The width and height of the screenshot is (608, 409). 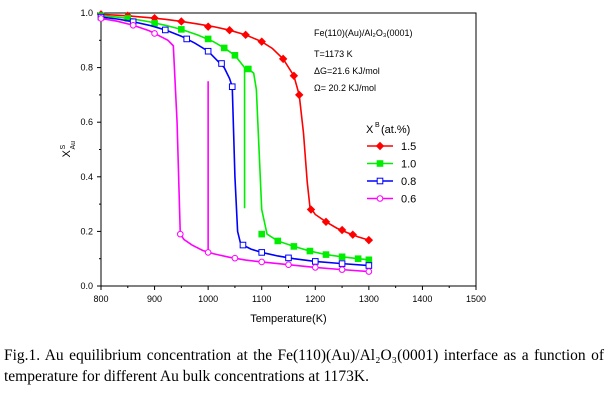 What do you see at coordinates (347, 71) in the screenshot?
I see `annotation-text: ΔG=21.6 KJ/mol` at bounding box center [347, 71].